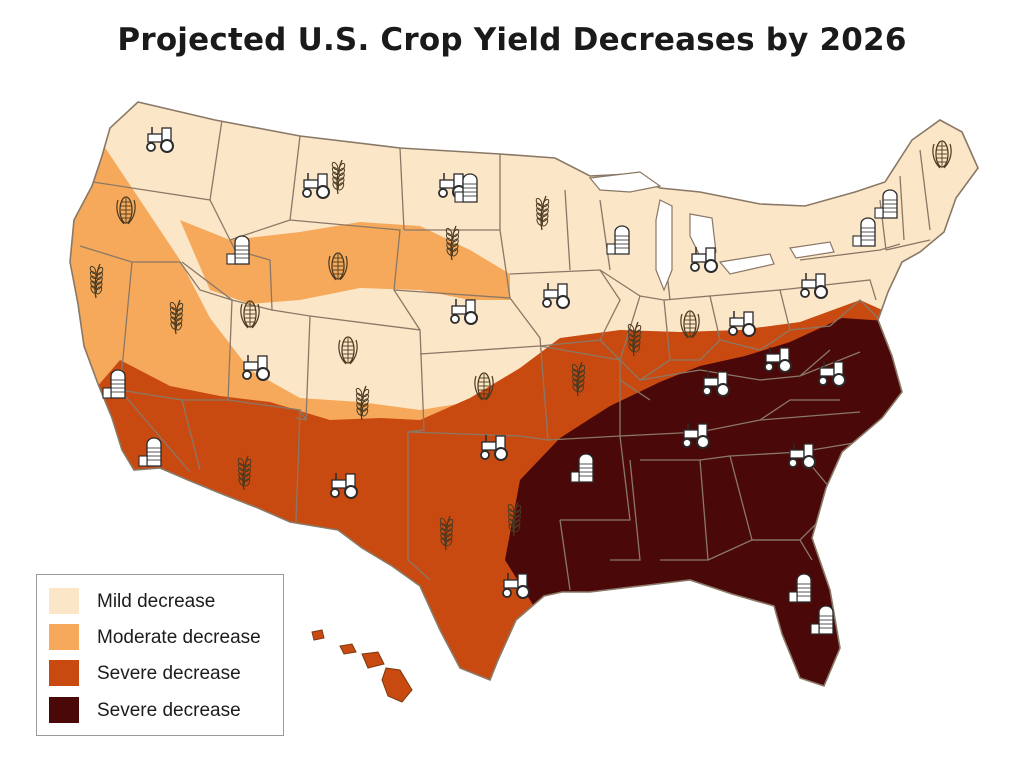  Describe the element at coordinates (156, 601) in the screenshot. I see `legend-label-mild: Mild decrease` at that location.